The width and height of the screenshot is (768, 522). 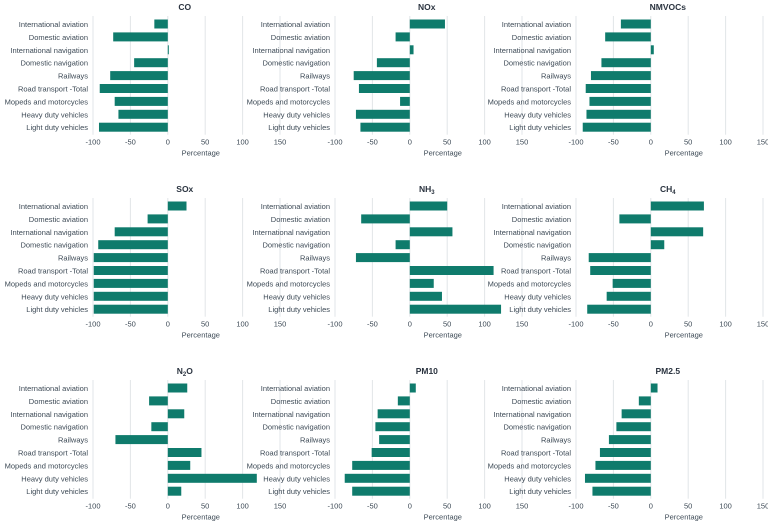 What do you see at coordinates (184, 189) in the screenshot?
I see `chart-title: SOx` at bounding box center [184, 189].